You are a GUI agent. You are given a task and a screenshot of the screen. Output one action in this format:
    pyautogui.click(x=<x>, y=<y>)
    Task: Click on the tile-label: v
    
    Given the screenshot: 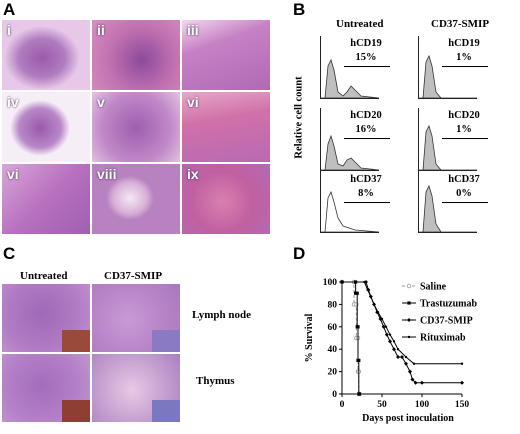 What is the action you would take?
    pyautogui.click(x=101, y=102)
    